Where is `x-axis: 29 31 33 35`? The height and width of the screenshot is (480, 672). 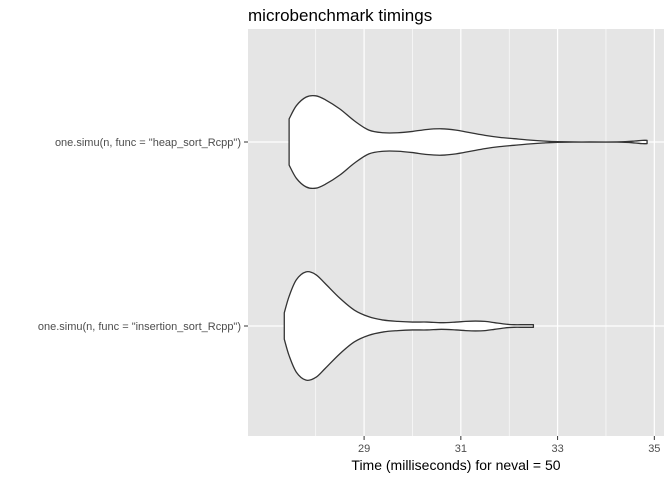
x-axis: 29 31 33 35 is located at coordinates (509, 445).